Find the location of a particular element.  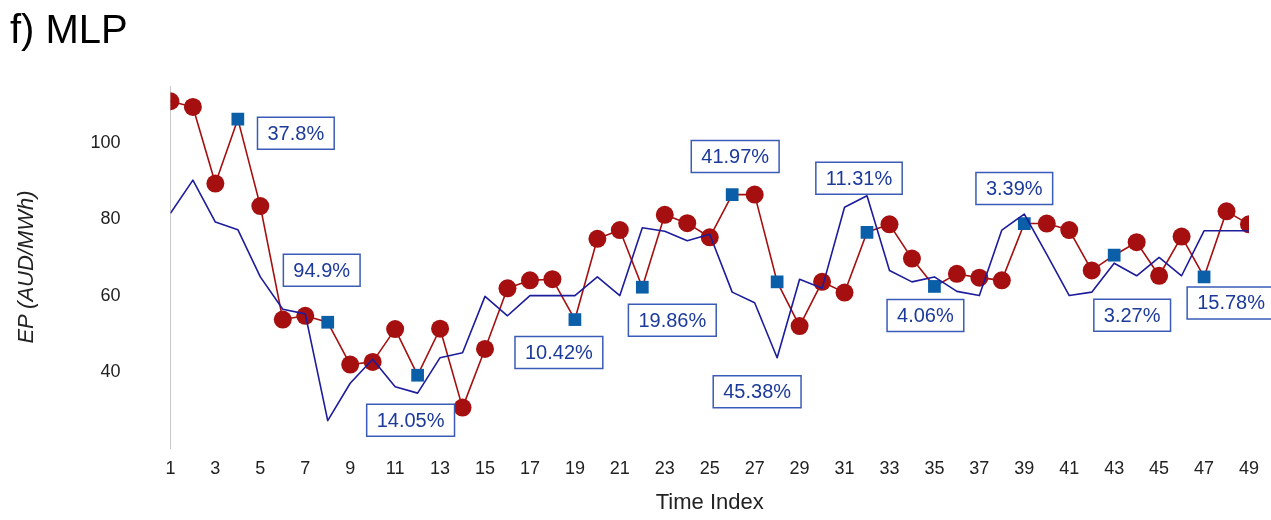

x-tick-label: 47 is located at coordinates (1204, 467).